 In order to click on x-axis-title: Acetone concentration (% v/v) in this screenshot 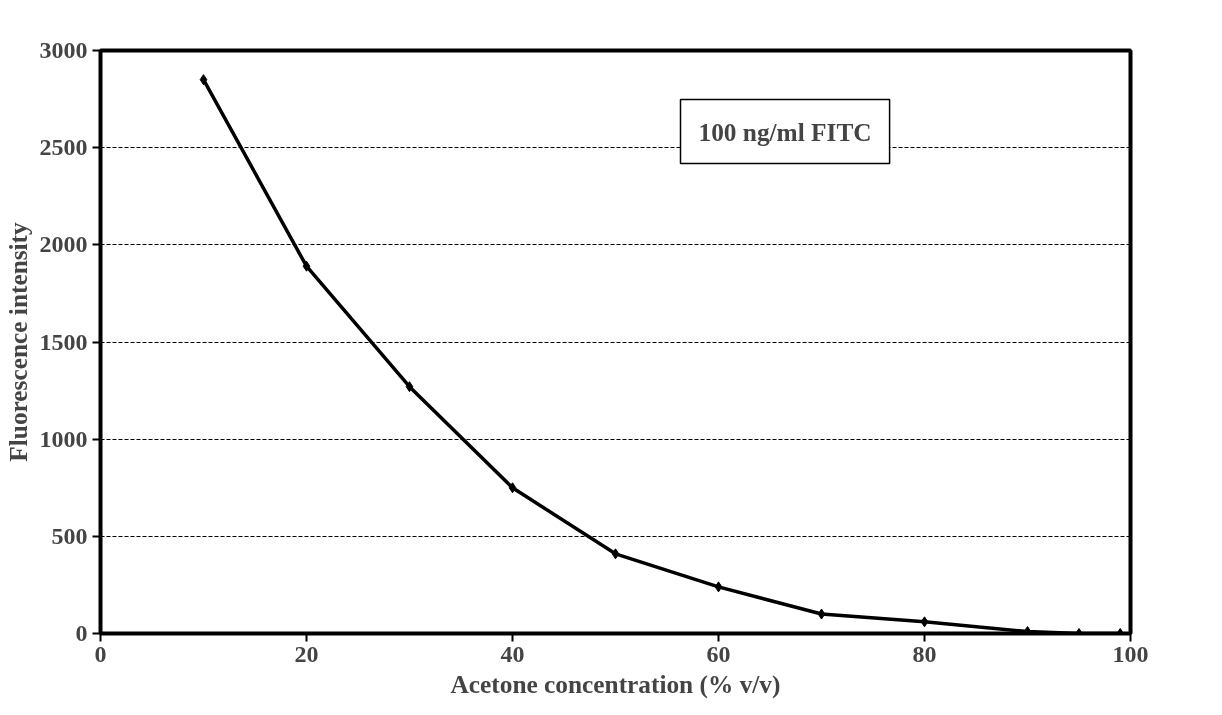, I will do `click(615, 684)`.